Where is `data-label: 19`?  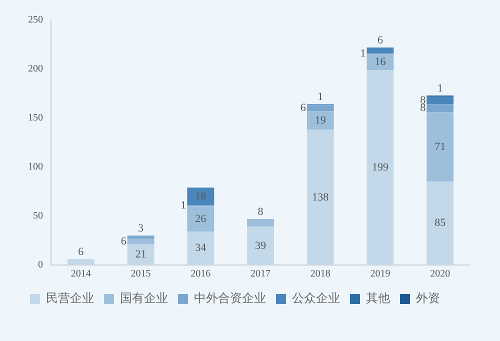
data-label: 19 is located at coordinates (320, 120).